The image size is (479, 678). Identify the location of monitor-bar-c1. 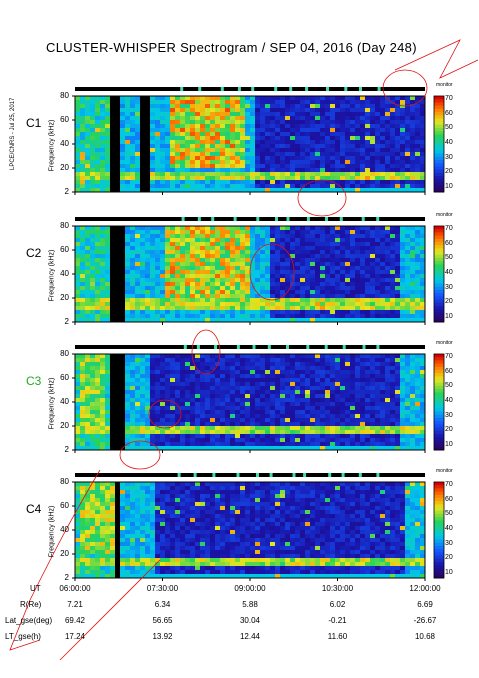
(250, 89).